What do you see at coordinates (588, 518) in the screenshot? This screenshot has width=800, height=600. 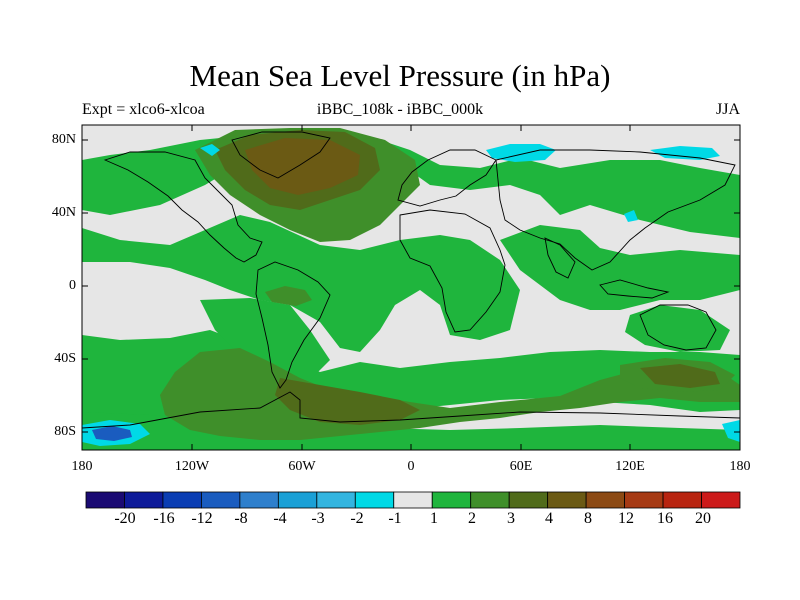 I see `colorbar-label: 8` at bounding box center [588, 518].